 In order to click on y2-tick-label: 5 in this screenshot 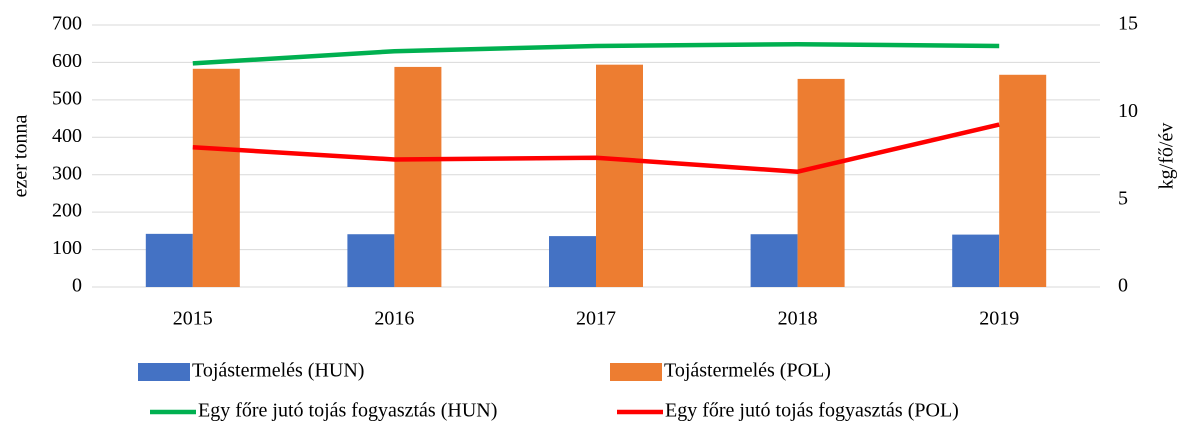, I will do `click(1123, 198)`.